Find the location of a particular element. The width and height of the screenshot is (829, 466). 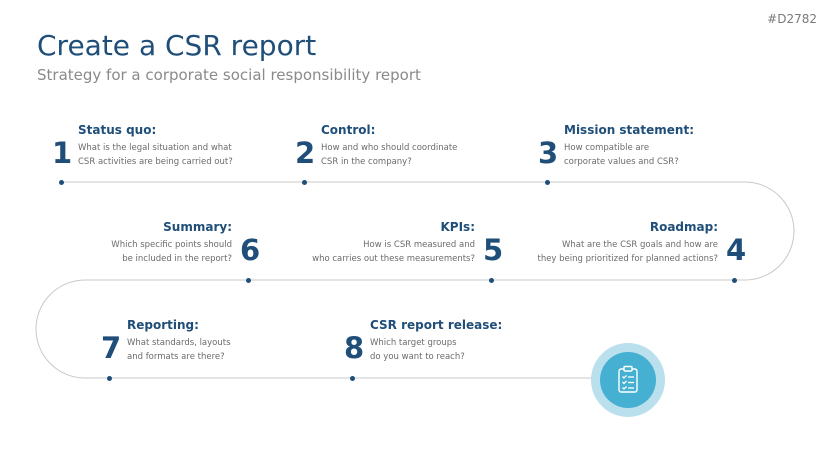

step-description-line-1: How compatible are is located at coordinates (607, 148).